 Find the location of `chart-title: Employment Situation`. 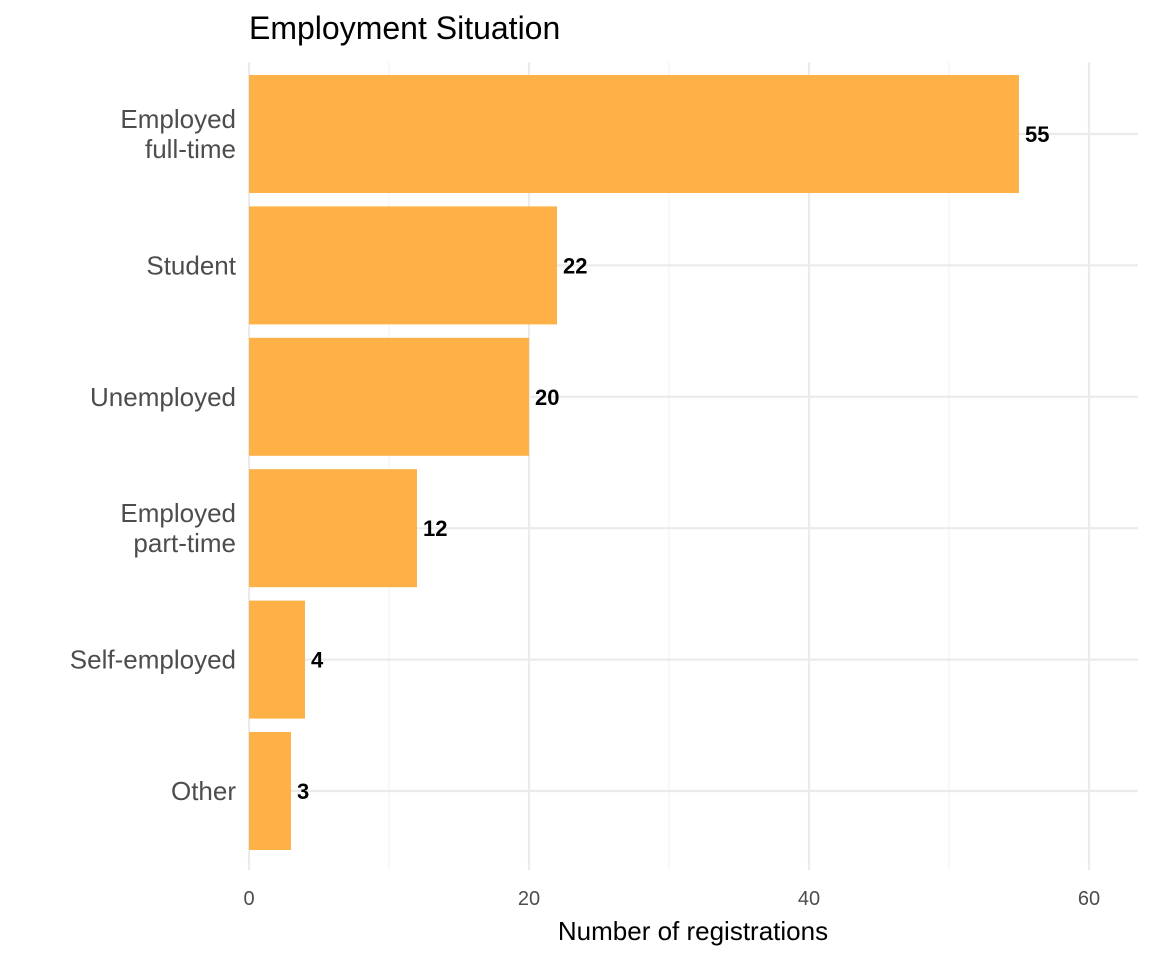

chart-title: Employment Situation is located at coordinates (404, 28).